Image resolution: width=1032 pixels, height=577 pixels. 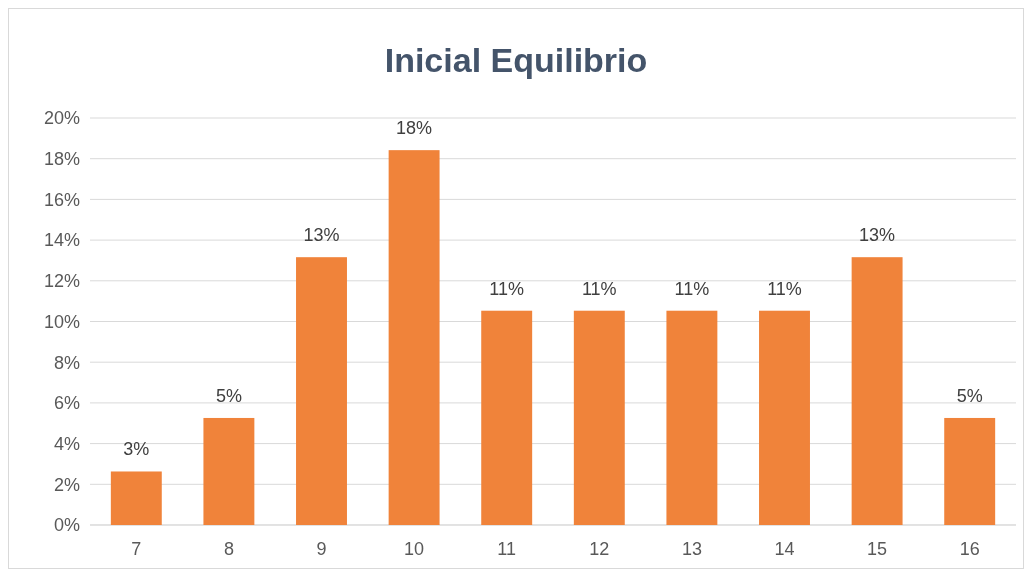 I want to click on y-tick-label: 6%, so click(x=66, y=403).